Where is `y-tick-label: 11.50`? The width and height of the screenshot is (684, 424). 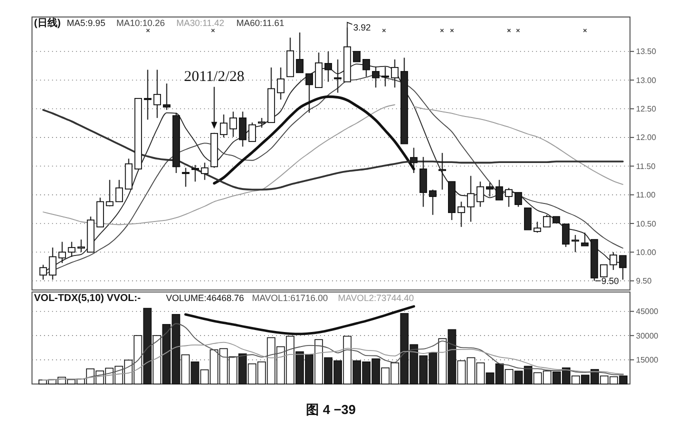
y-tick-label: 11.50 is located at coordinates (646, 166).